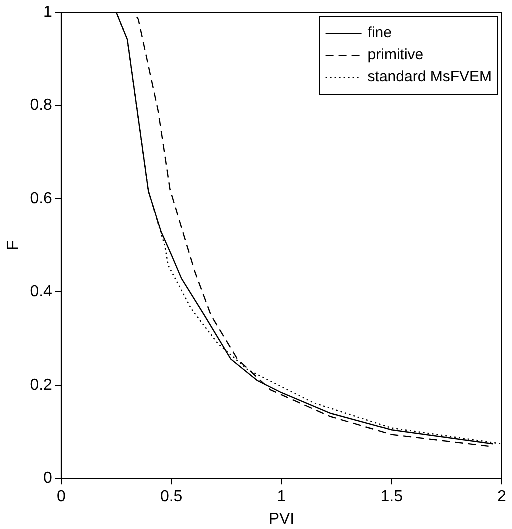  What do you see at coordinates (48, 479) in the screenshot?
I see `y-tick-label: 0` at bounding box center [48, 479].